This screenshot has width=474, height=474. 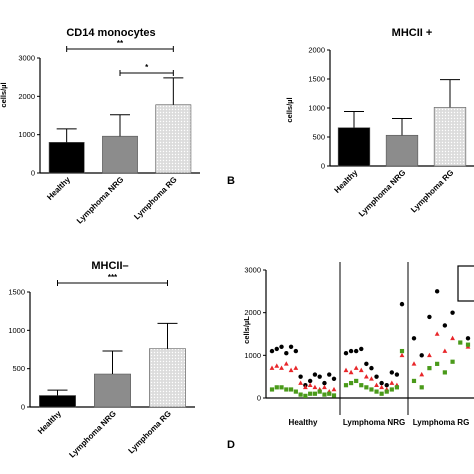 I want to click on scatter-points, so click(x=370, y=332).